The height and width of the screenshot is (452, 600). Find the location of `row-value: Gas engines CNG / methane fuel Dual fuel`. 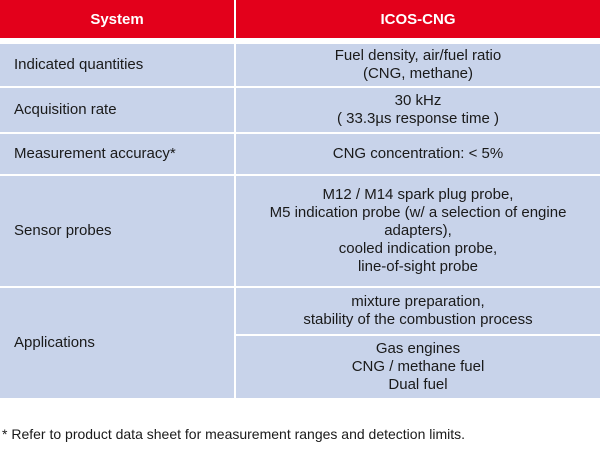

row-value: Gas engines CNG / methane fuel Dual fuel is located at coordinates (418, 366).